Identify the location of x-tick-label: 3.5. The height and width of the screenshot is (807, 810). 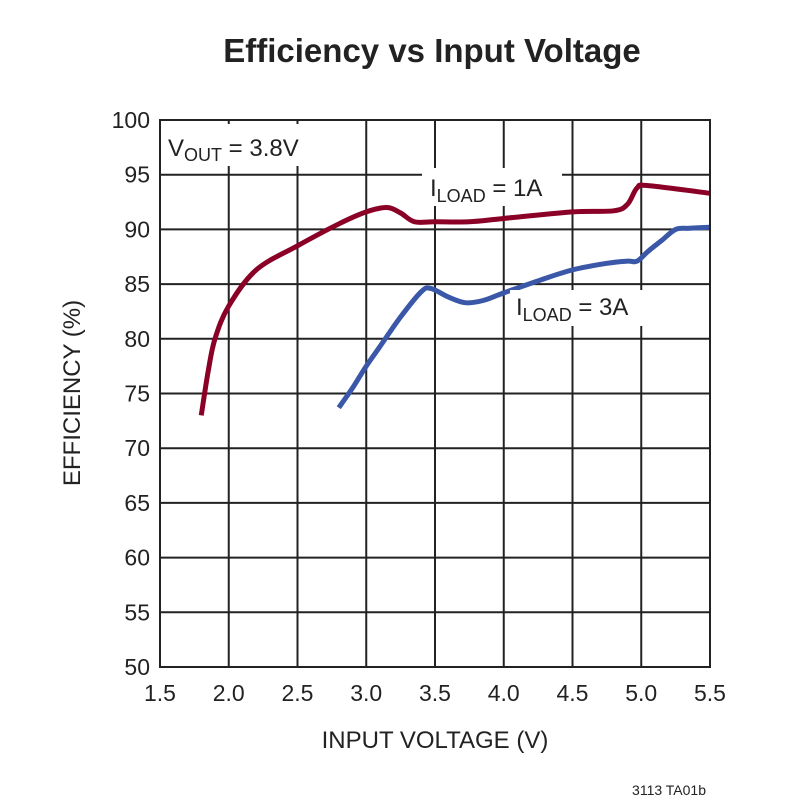
(435, 693).